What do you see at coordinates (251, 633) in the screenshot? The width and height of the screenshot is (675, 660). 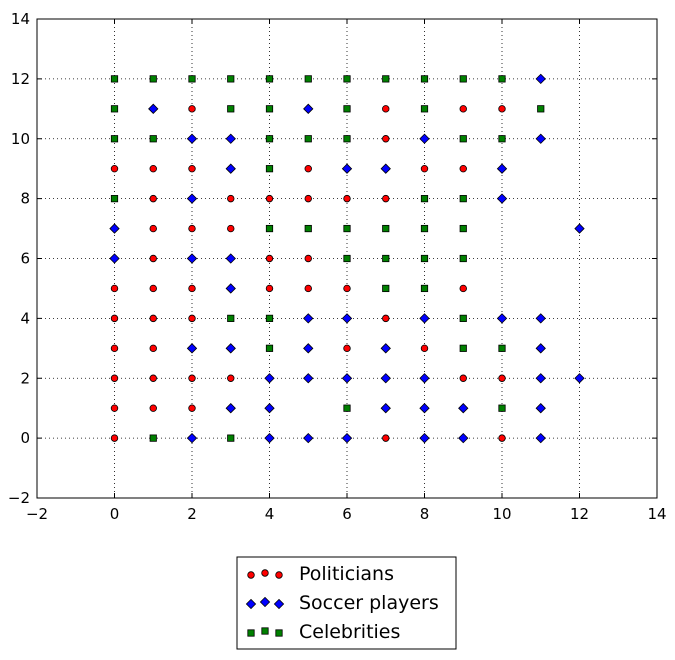 I see `legend-marker-celebrities` at bounding box center [251, 633].